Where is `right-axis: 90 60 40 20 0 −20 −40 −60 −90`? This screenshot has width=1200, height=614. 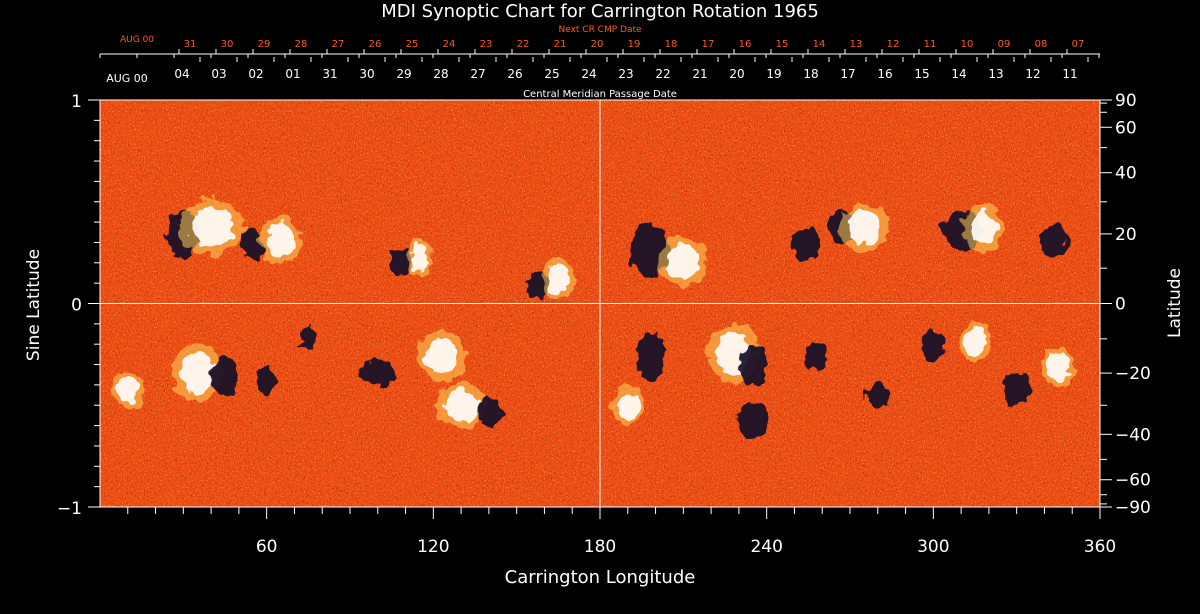 right-axis: 90 60 40 20 0 −20 −40 −60 −90 is located at coordinates (1125, 304).